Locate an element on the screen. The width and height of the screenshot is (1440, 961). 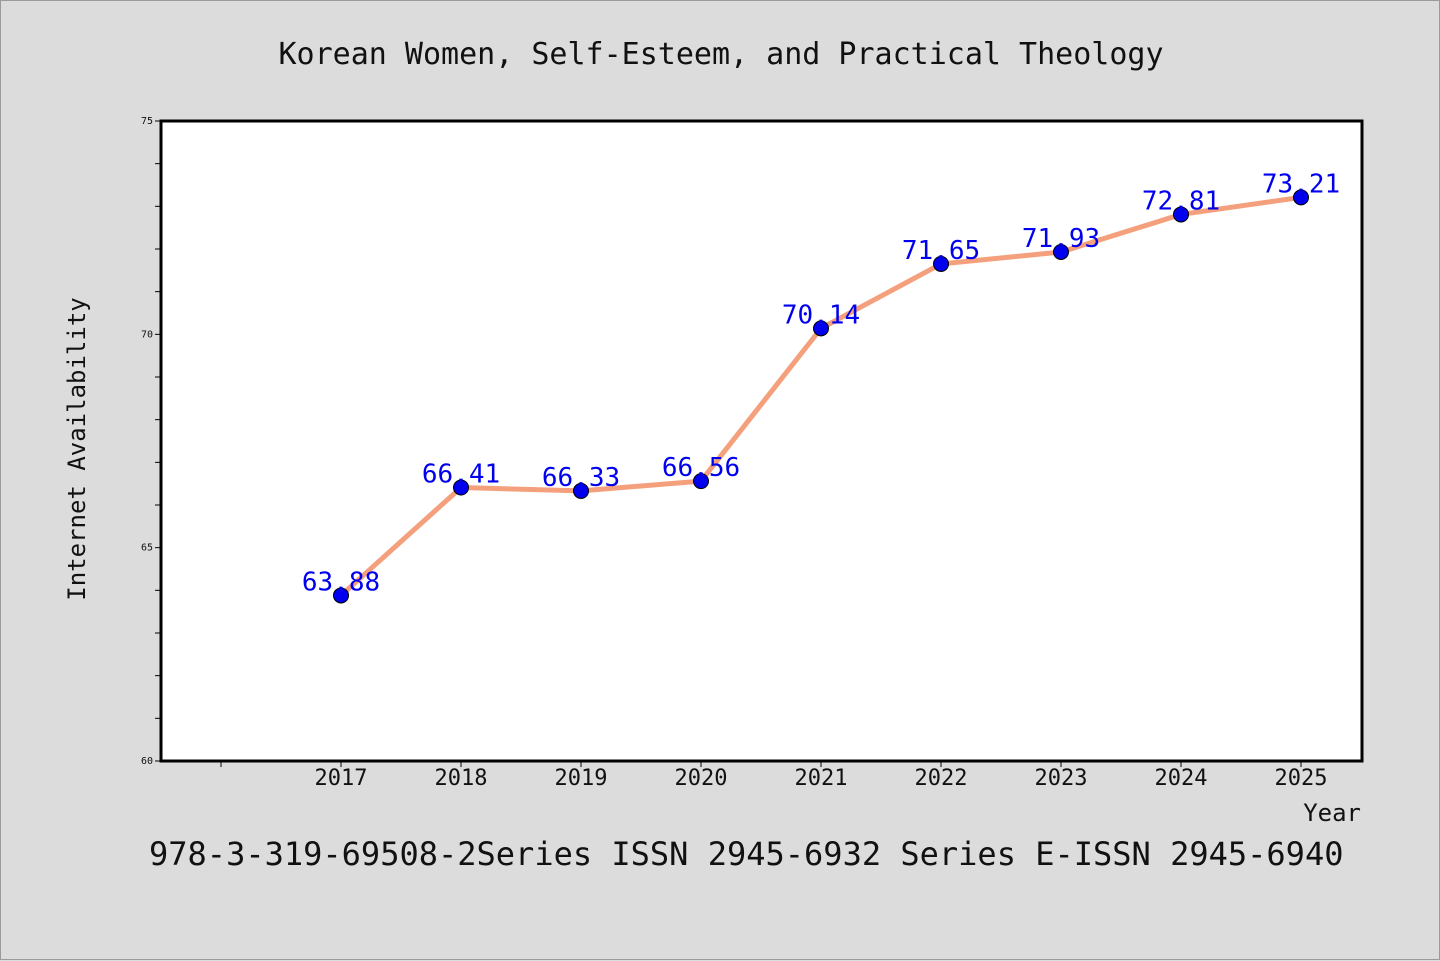
x-tick-label: 2025 is located at coordinates (1301, 778).